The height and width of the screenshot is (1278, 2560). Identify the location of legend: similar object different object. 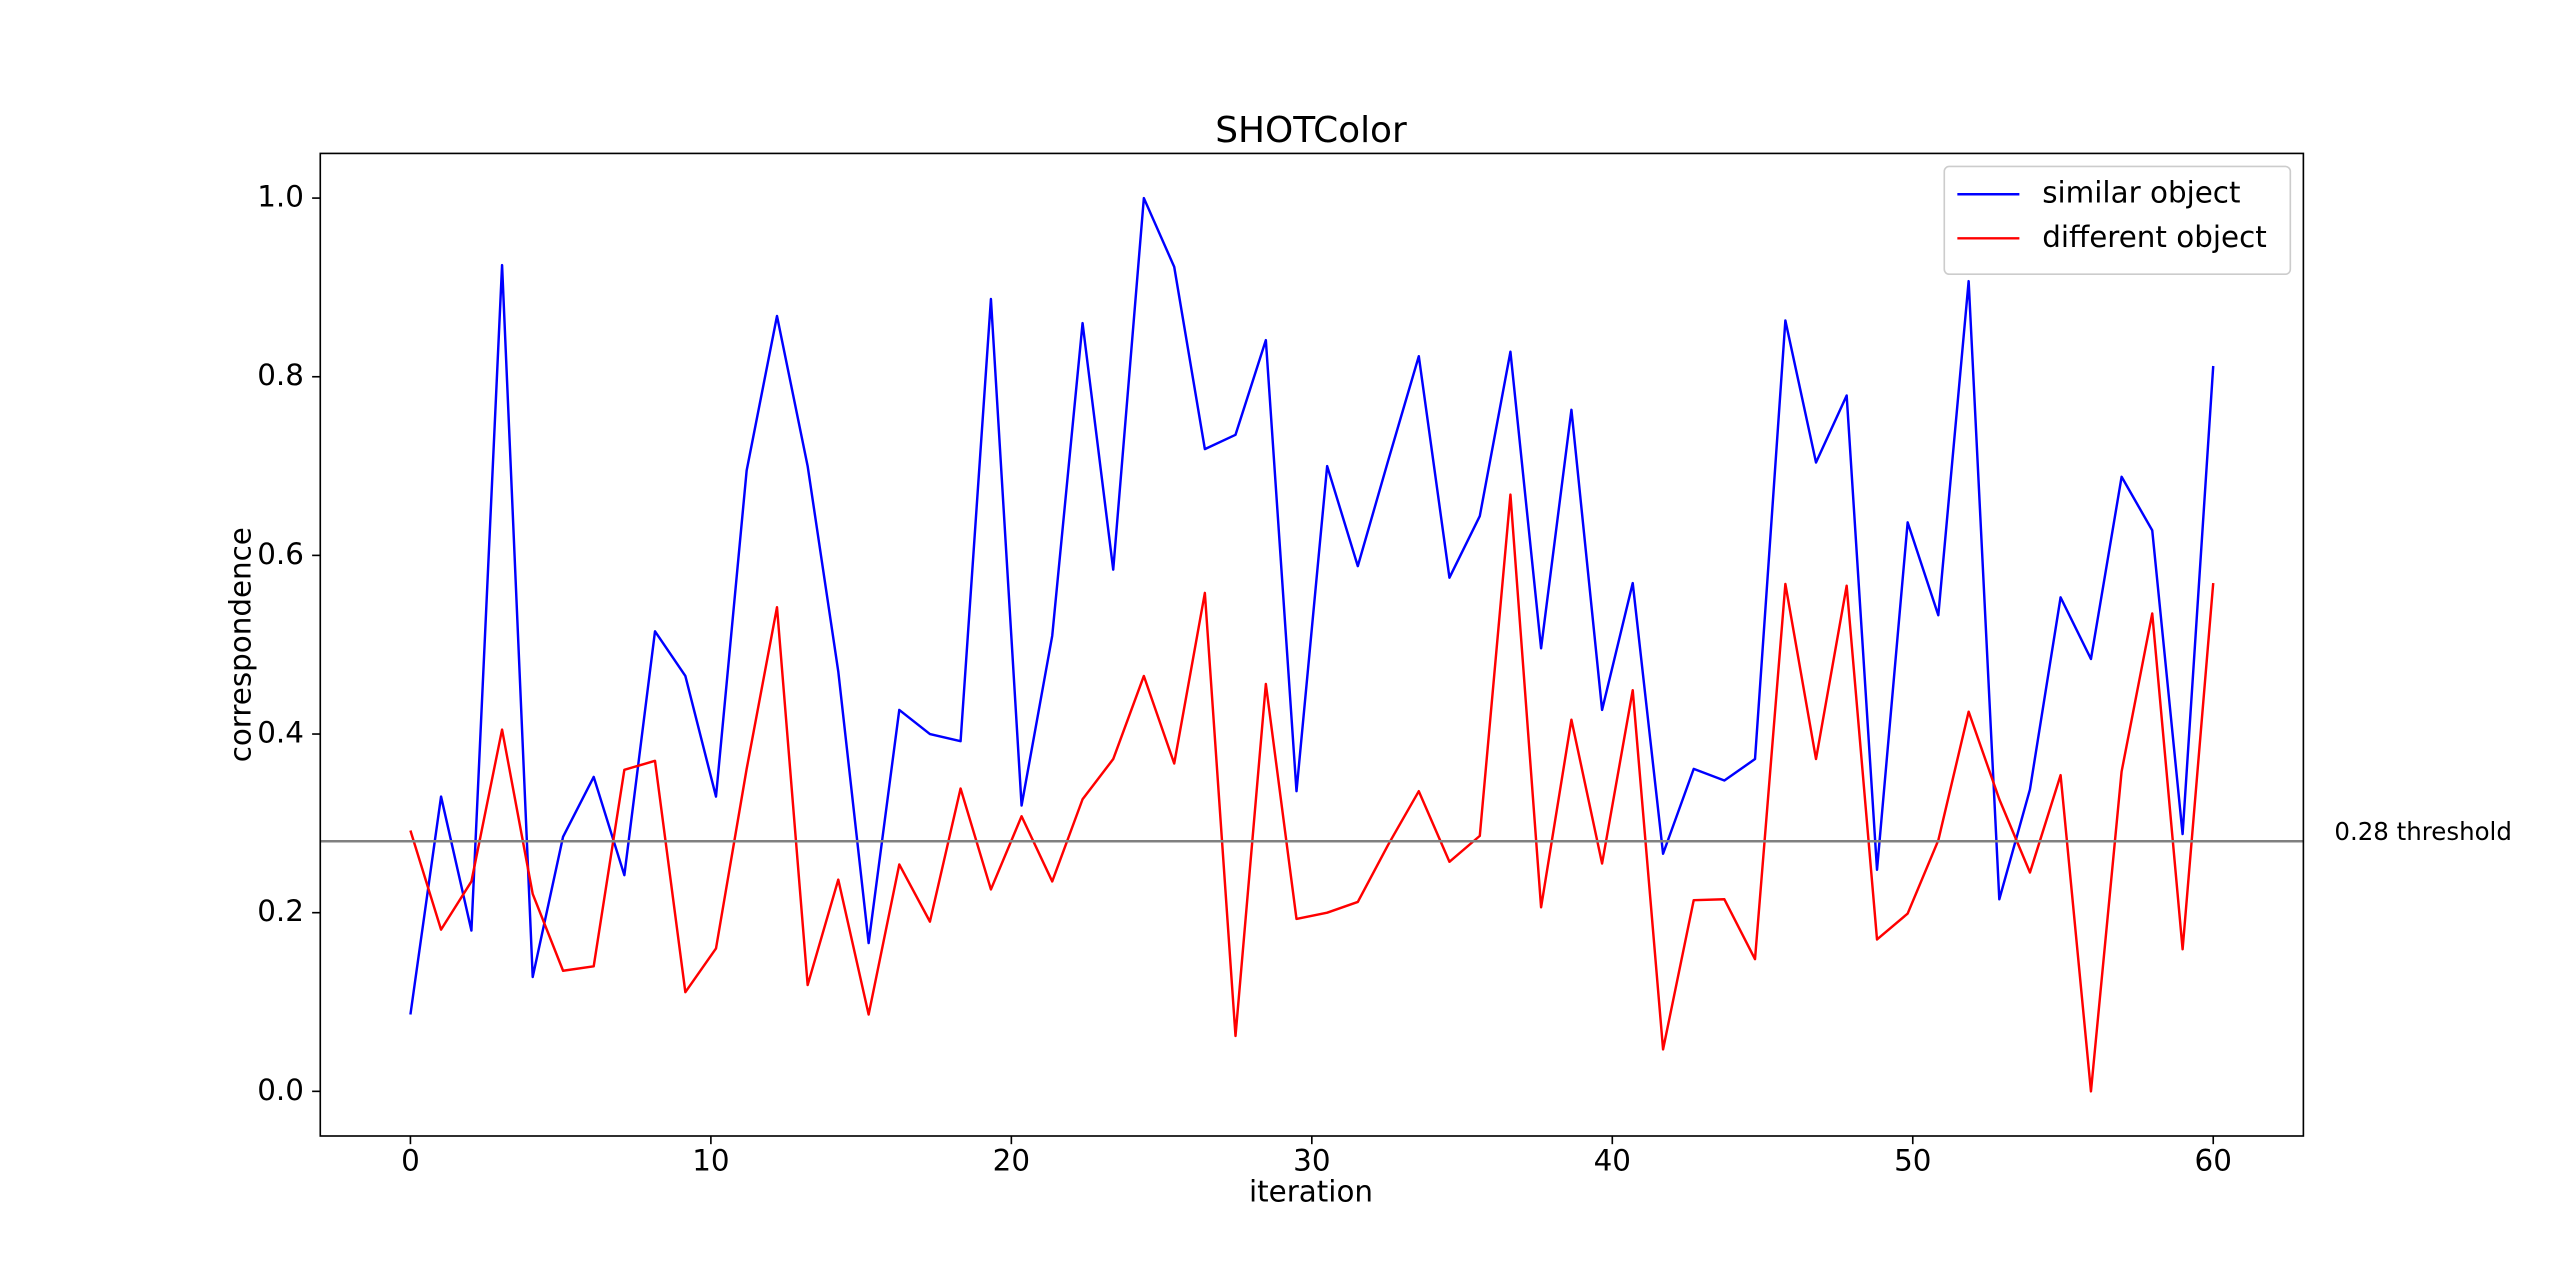
(2117, 220).